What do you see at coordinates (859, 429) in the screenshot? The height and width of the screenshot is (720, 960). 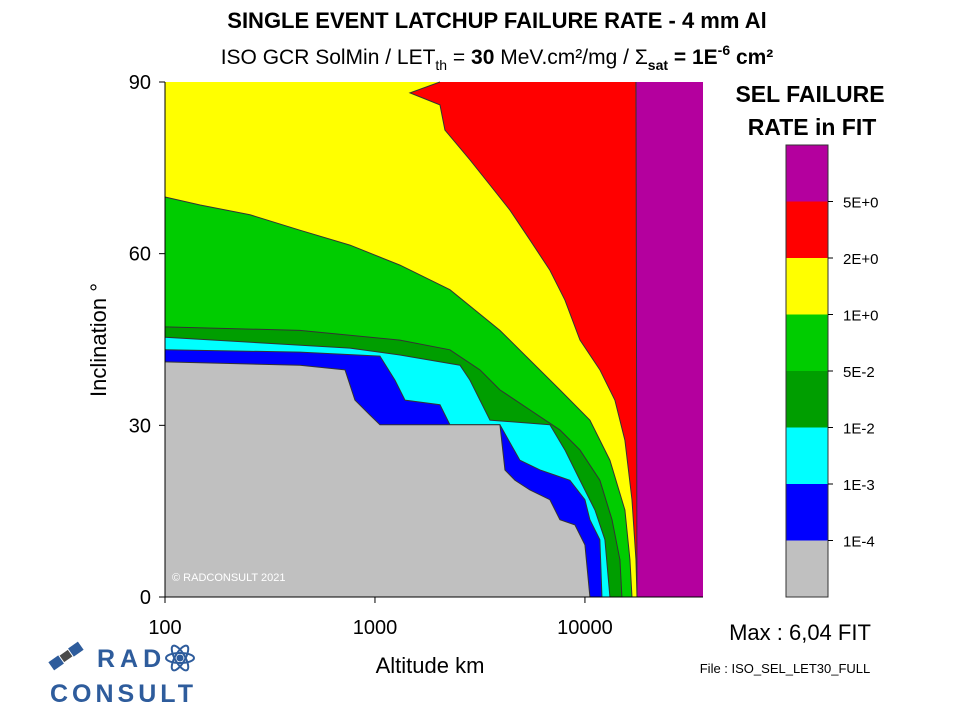 I see `colorbar-tick-label: 1E-2` at bounding box center [859, 429].